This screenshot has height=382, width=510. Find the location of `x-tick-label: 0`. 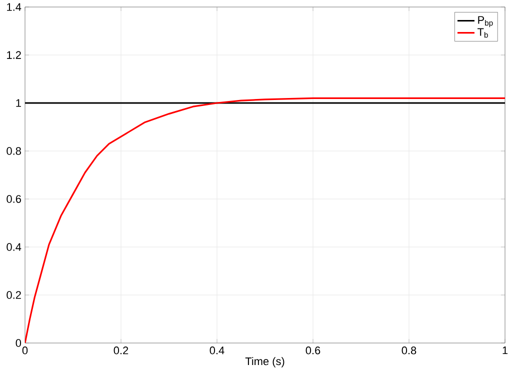

x-tick-label: 0 is located at coordinates (25, 350).